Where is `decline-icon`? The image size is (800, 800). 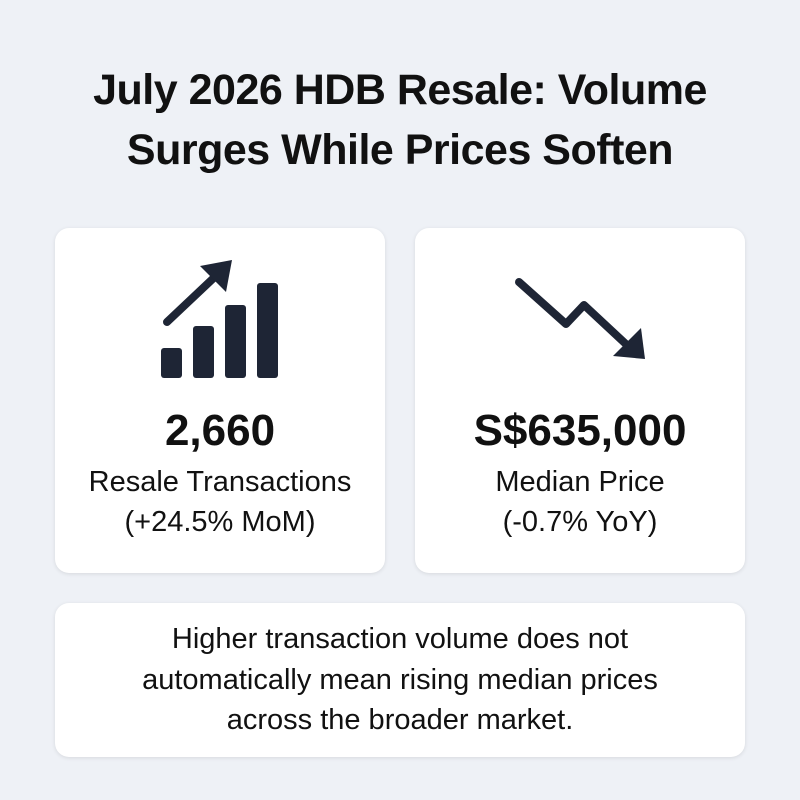
decline-icon is located at coordinates (580, 318).